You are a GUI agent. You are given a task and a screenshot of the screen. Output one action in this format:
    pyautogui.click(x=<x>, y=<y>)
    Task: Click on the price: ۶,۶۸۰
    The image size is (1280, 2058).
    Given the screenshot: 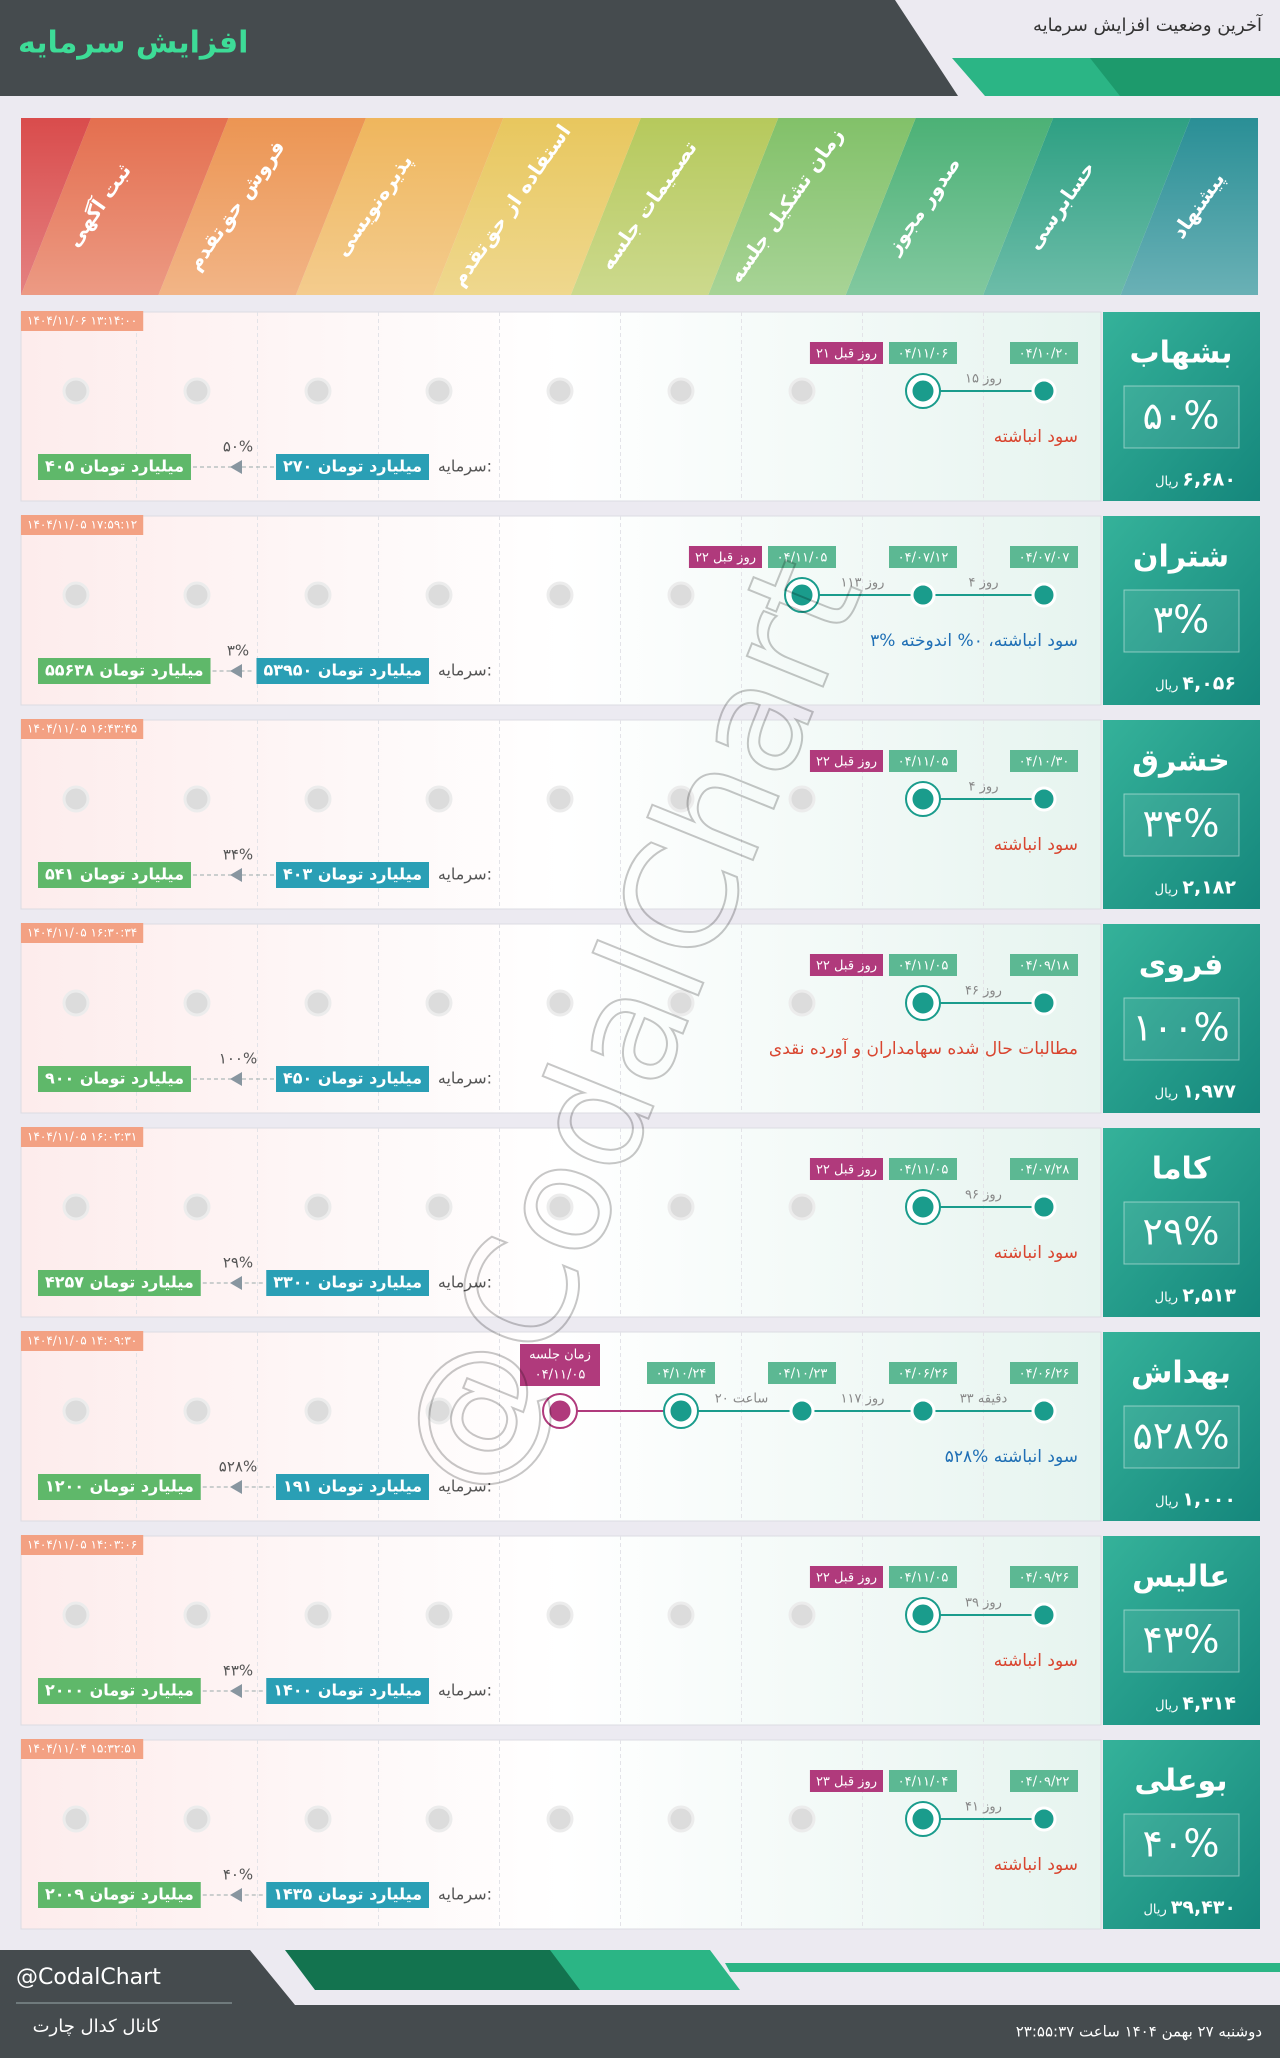 What is the action you would take?
    pyautogui.click(x=1209, y=480)
    